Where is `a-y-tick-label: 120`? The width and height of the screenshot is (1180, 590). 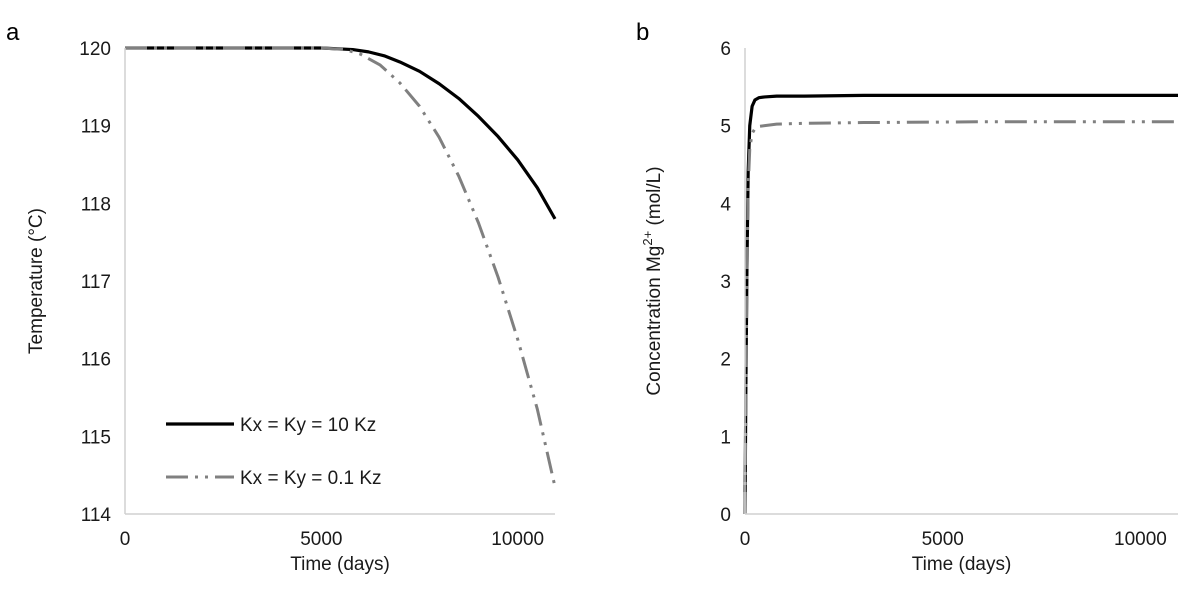 a-y-tick-label: 120 is located at coordinates (95, 49).